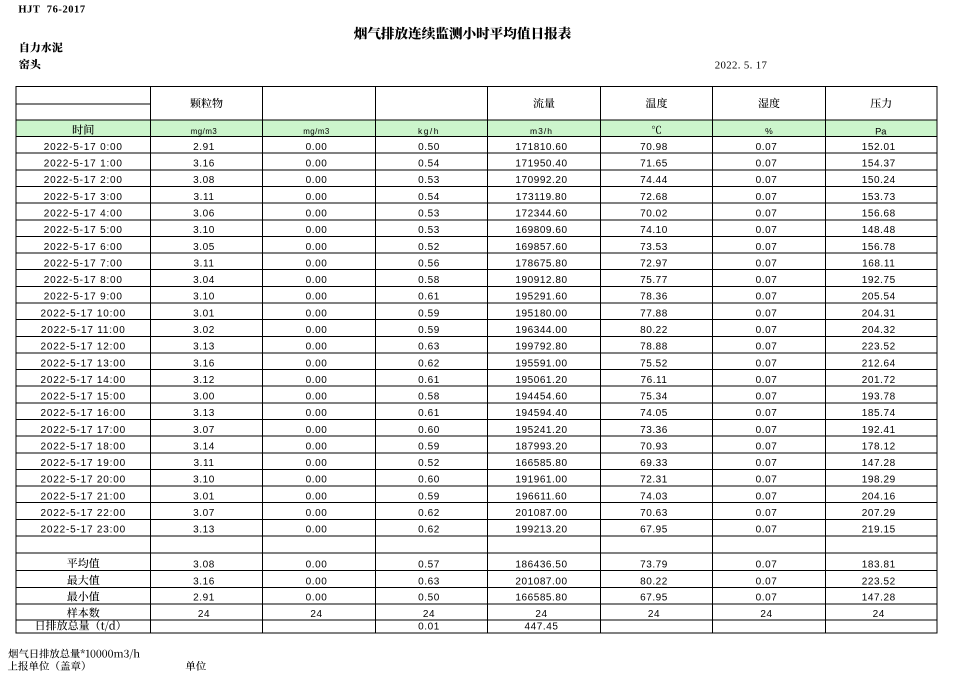 The image size is (957, 675). What do you see at coordinates (879, 496) in the screenshot?
I see `svg-text: 204.16` at bounding box center [879, 496].